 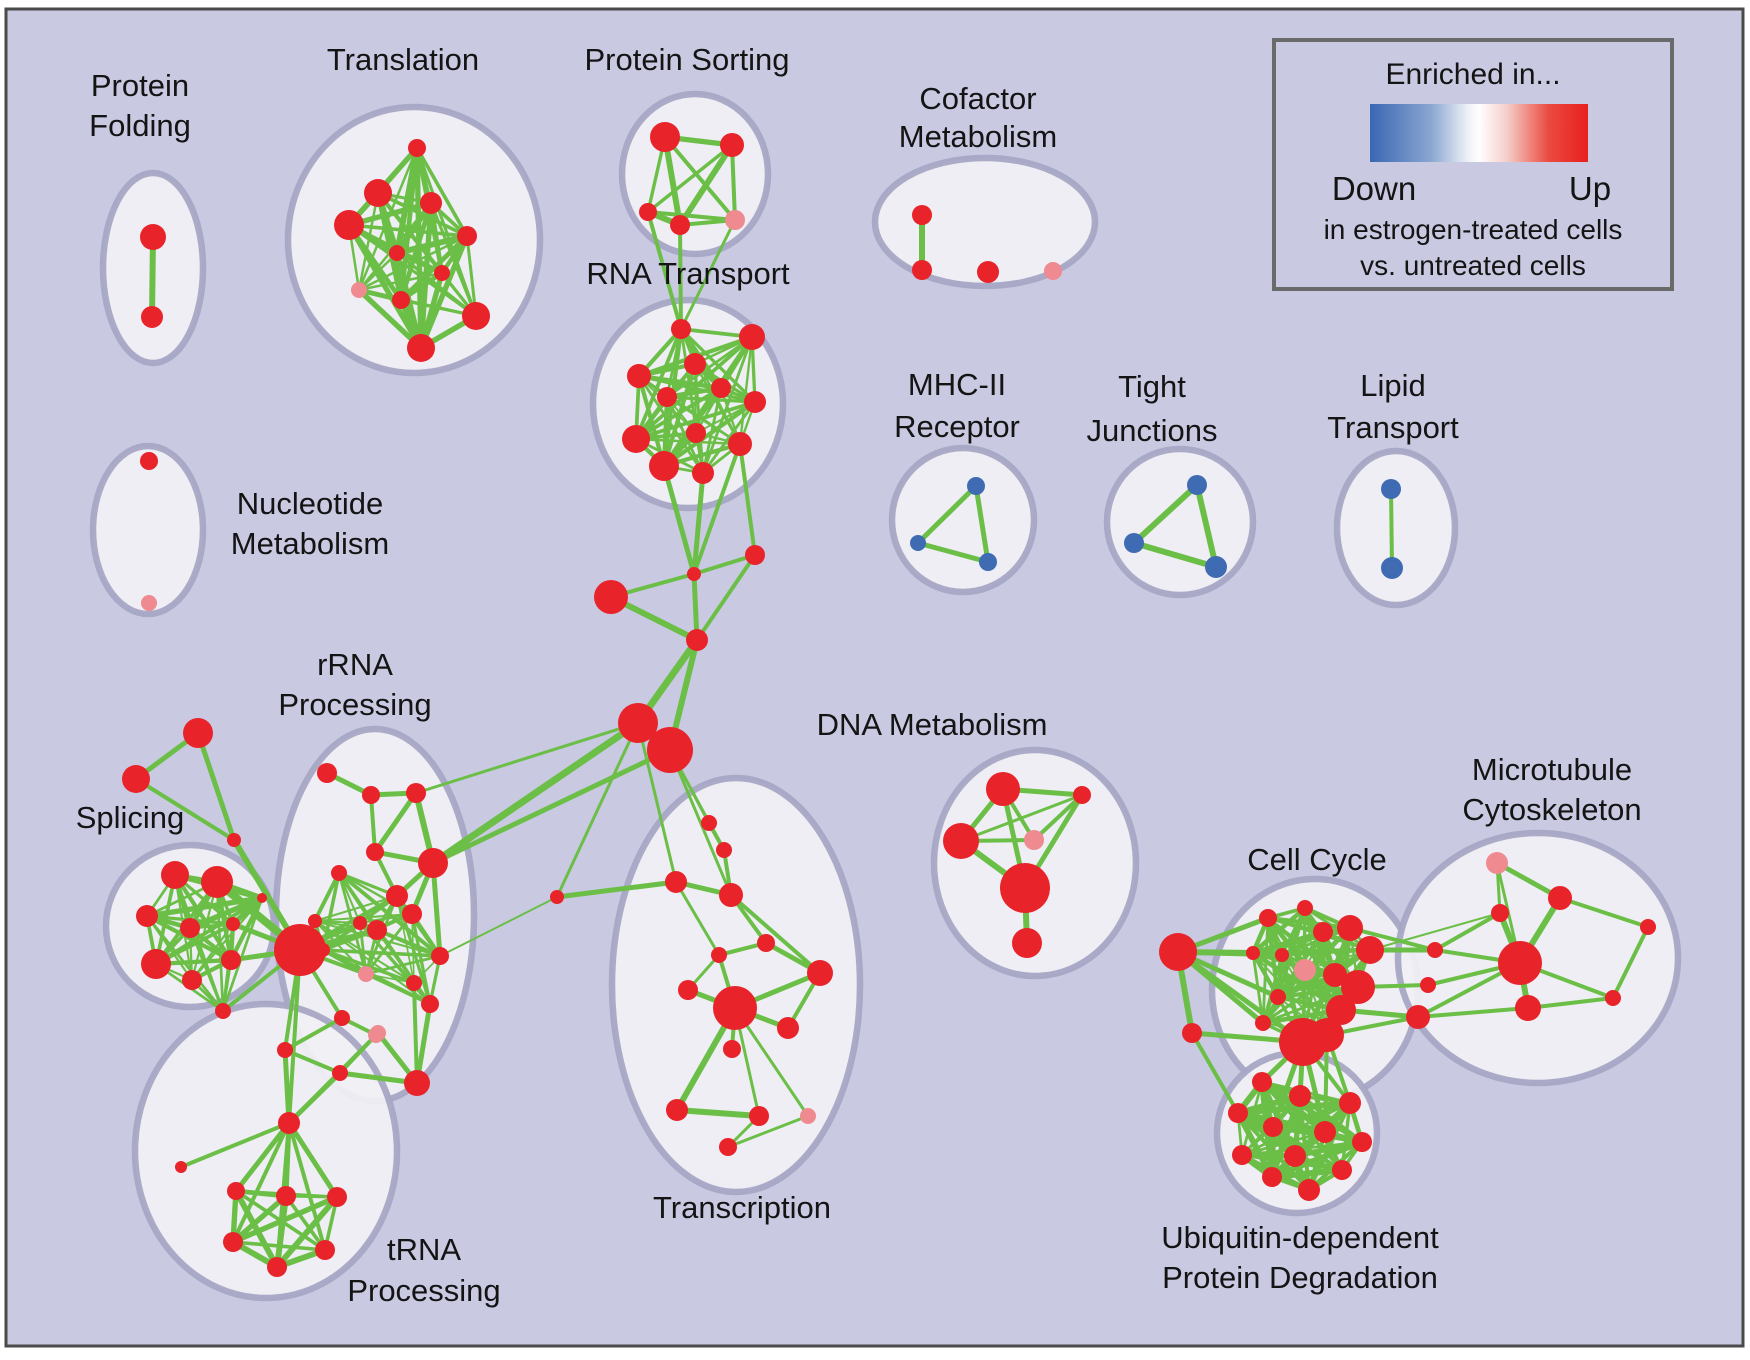 I want to click on cluster-label-ubiquitin-degradation-line1: Ubiquitin-dependent, so click(x=1300, y=1237).